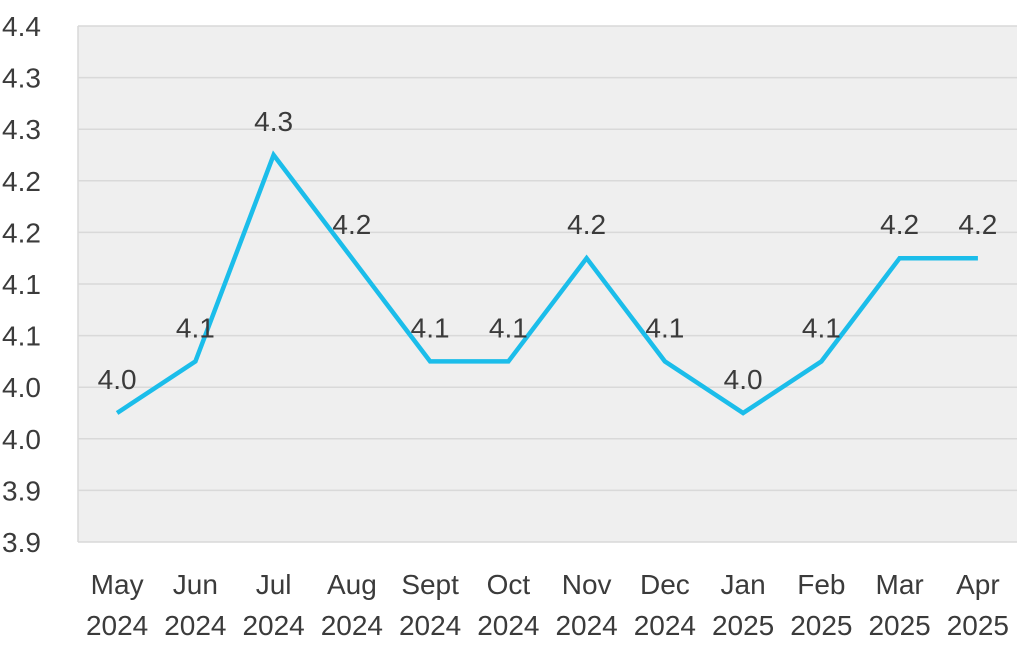  What do you see at coordinates (743, 605) in the screenshot?
I see `x-tick-label: Jan 2025` at bounding box center [743, 605].